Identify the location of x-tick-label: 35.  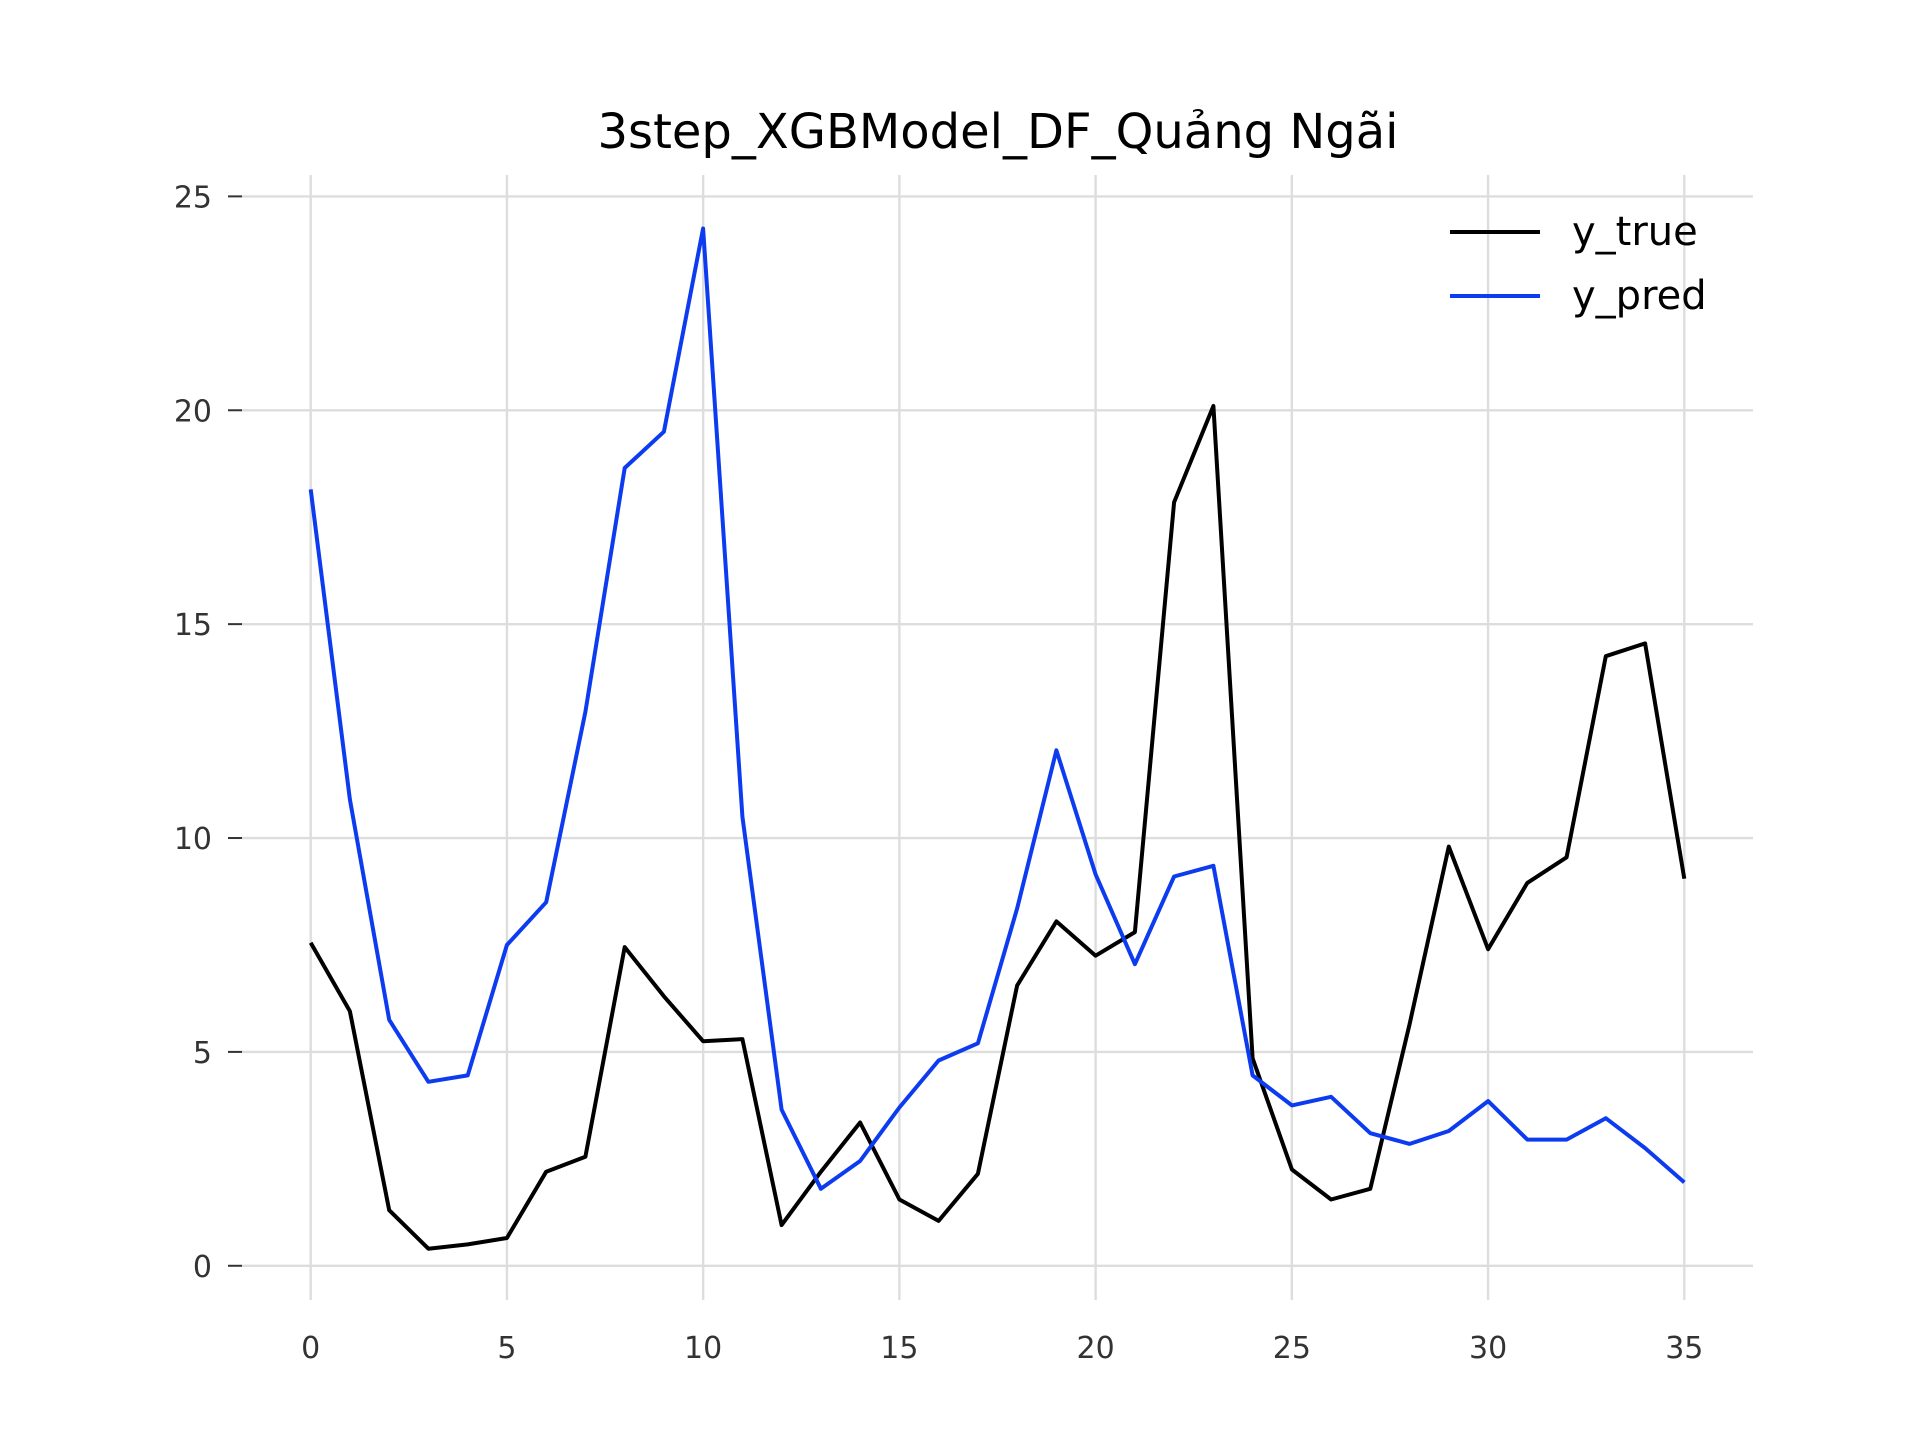
(1684, 1348).